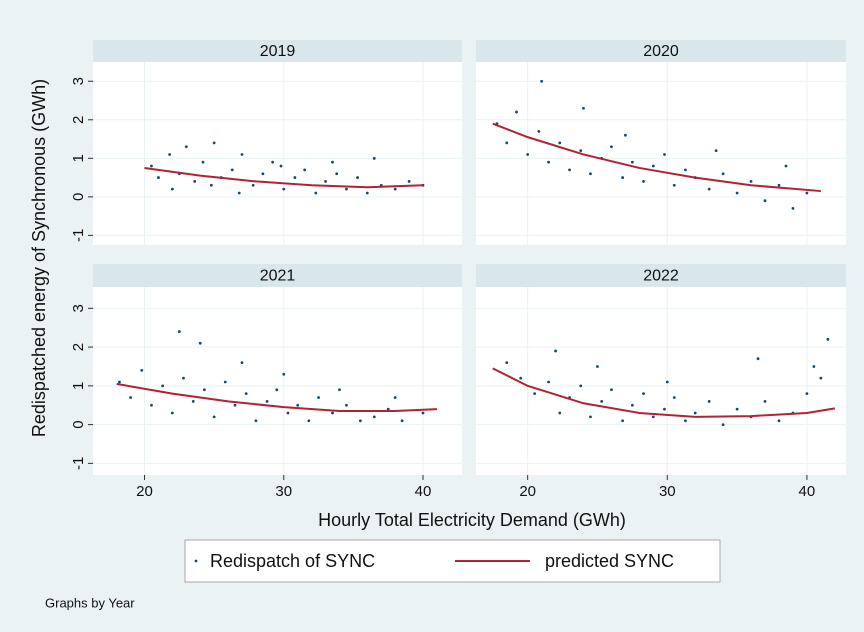 The height and width of the screenshot is (632, 864). I want to click on panel-title: 2022, so click(661, 276).